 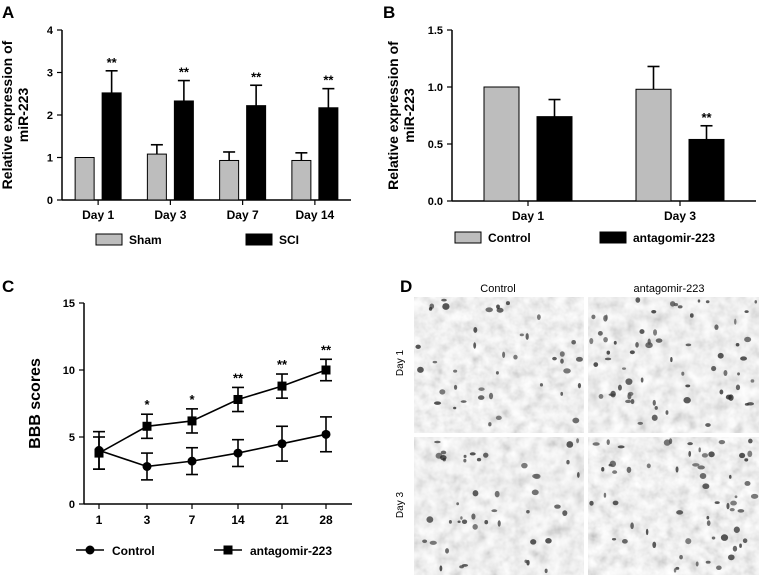 What do you see at coordinates (170, 215) in the screenshot?
I see `x-tick-label: Day 3` at bounding box center [170, 215].